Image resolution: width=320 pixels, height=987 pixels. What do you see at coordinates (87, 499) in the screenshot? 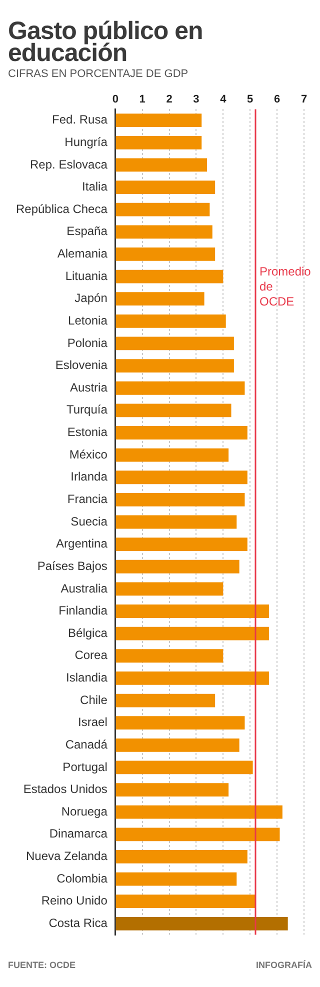
I see `y-tick-label: Francia` at bounding box center [87, 499].